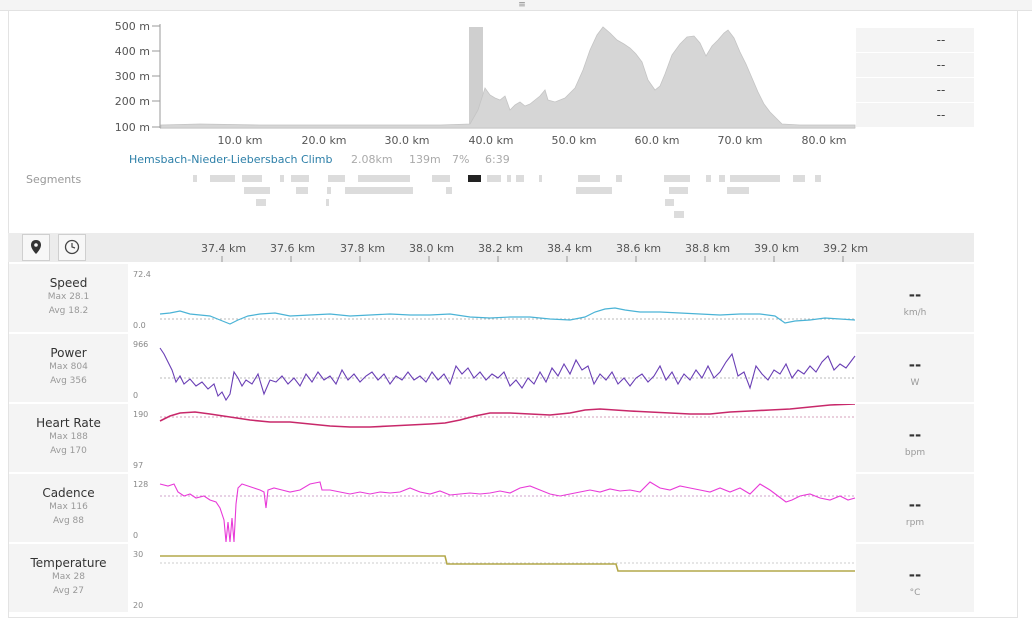 This screenshot has height=627, width=1032. I want to click on speed-y-min: 0.0, so click(139, 325).